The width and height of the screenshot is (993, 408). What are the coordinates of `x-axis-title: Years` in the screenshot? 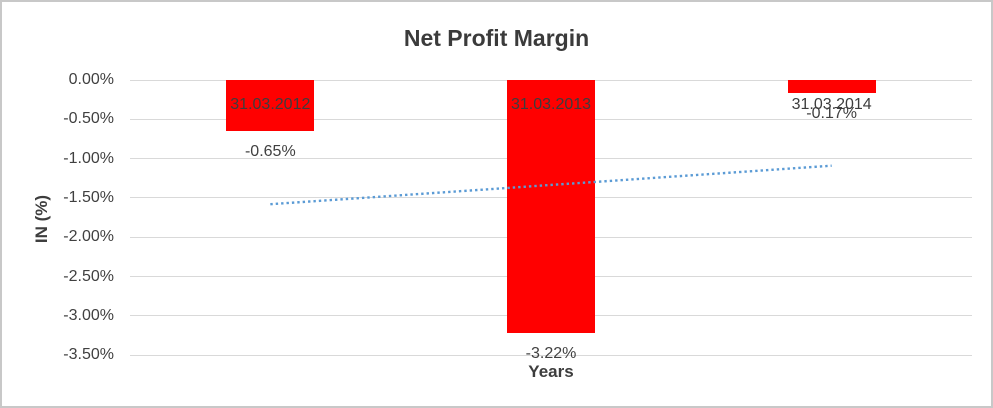 It's located at (551, 371).